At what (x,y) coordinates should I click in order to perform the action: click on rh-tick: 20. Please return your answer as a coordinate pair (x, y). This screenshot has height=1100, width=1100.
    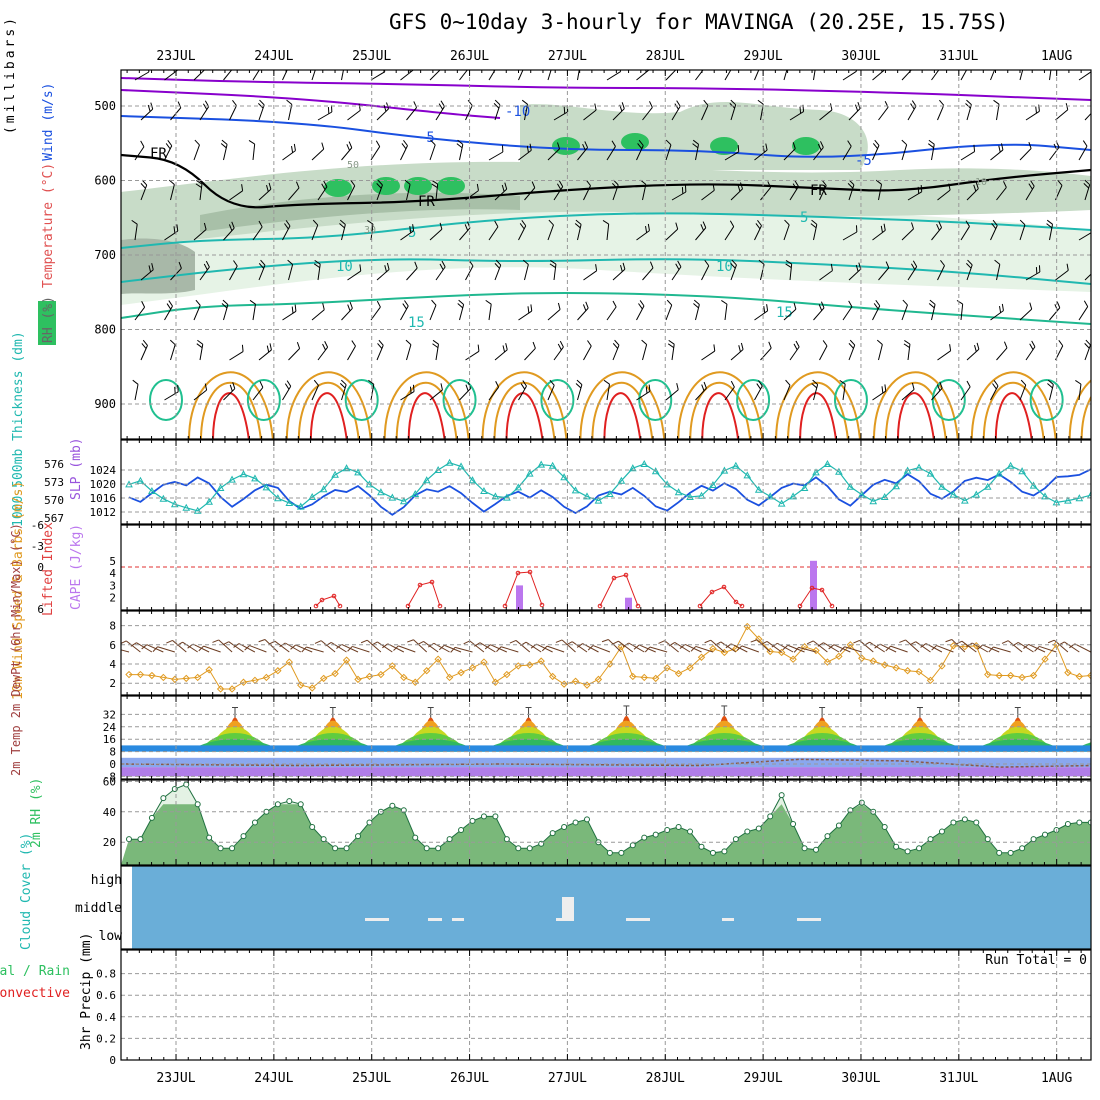
    Looking at the image, I should click on (109, 842).